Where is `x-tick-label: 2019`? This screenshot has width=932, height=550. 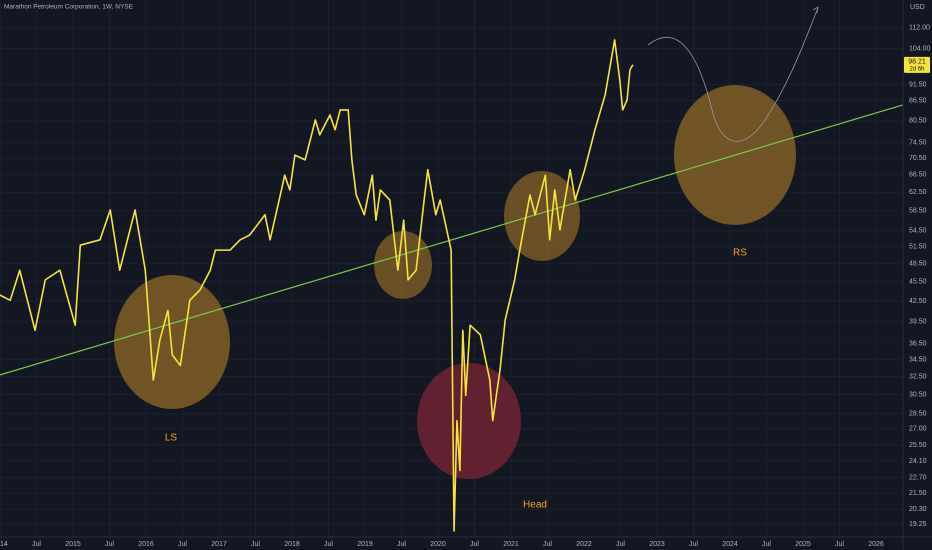
x-tick-label: 2019 is located at coordinates (365, 544).